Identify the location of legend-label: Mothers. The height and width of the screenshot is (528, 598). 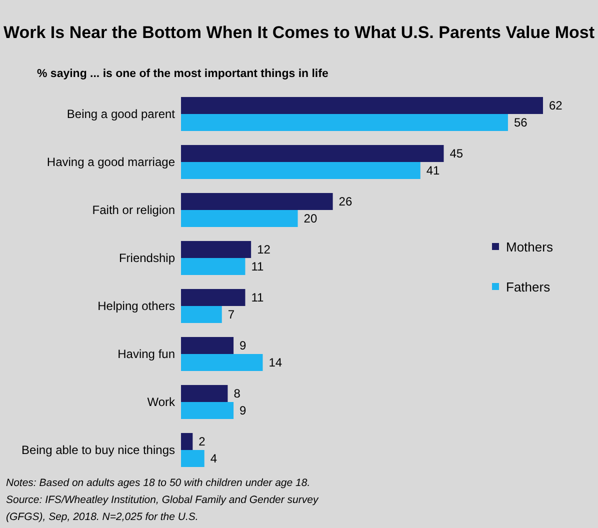
(530, 247).